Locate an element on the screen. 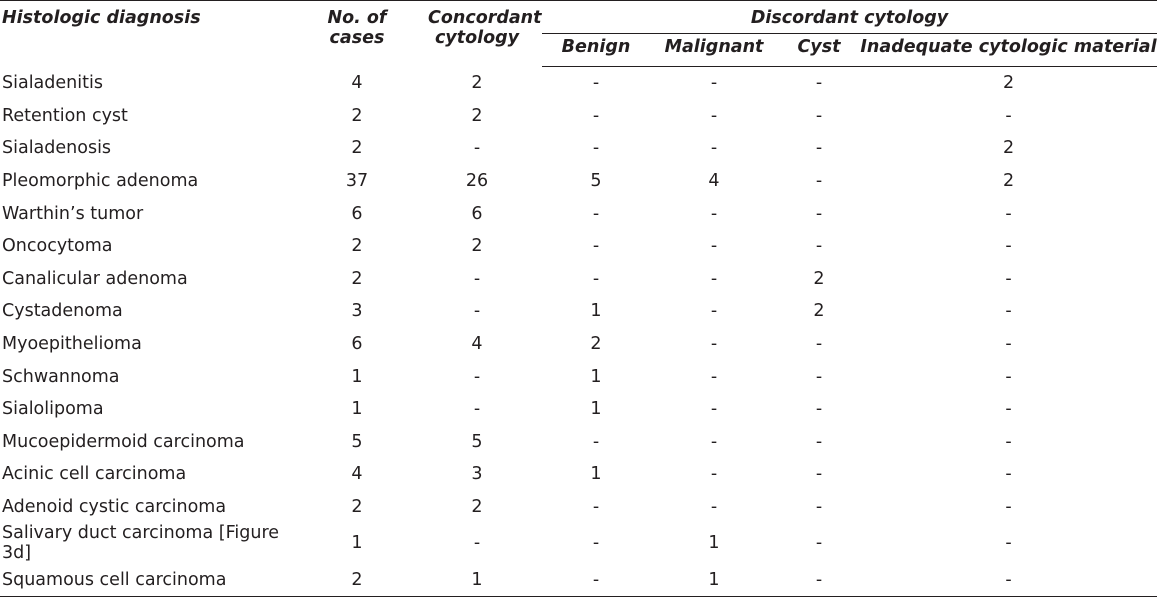 This screenshot has width=1159, height=597. table-row: Canalicular adenoma 2 - - - 2 - is located at coordinates (578, 279).